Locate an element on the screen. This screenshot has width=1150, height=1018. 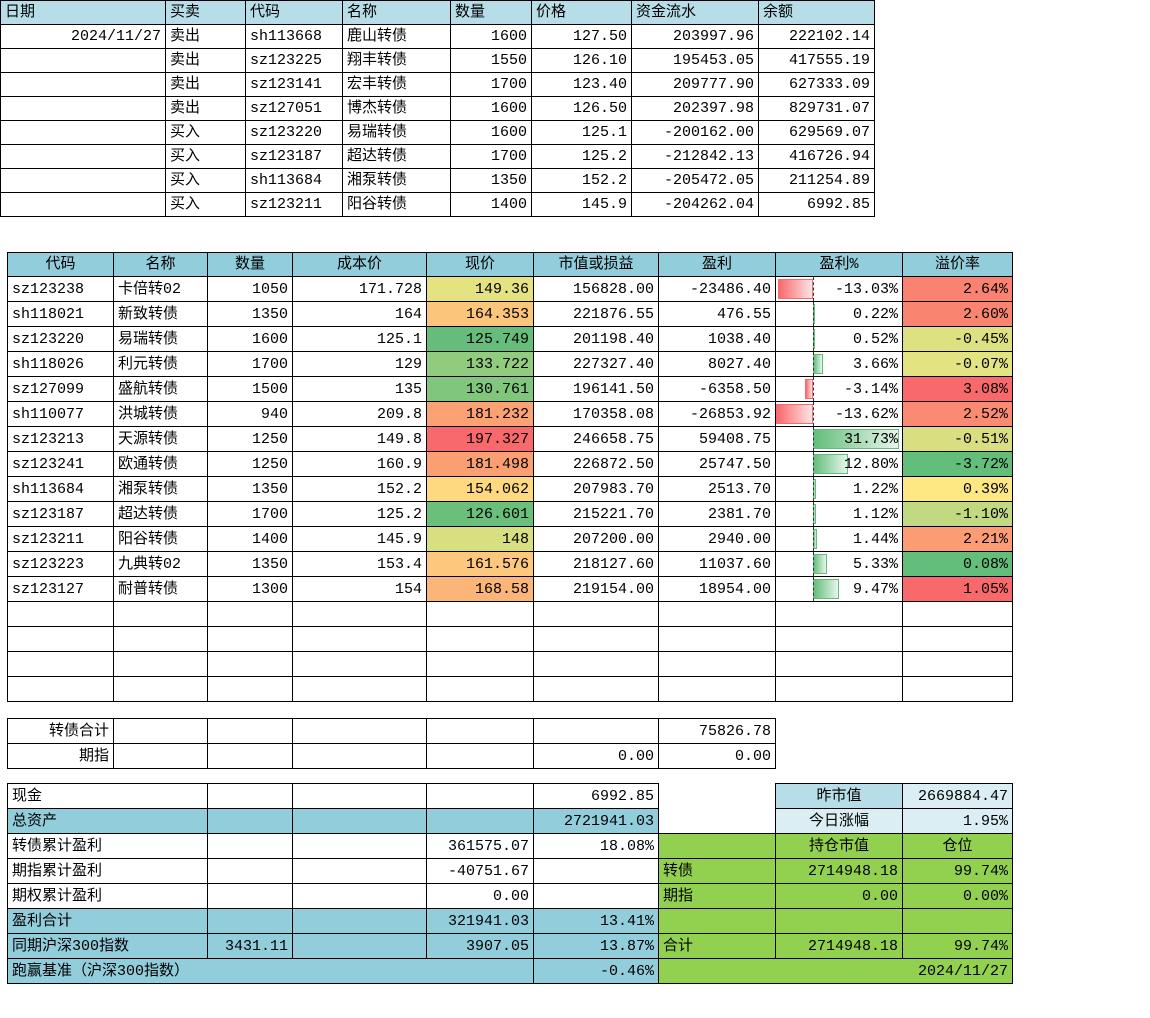
header-cell: 成本价 is located at coordinates (359, 264).